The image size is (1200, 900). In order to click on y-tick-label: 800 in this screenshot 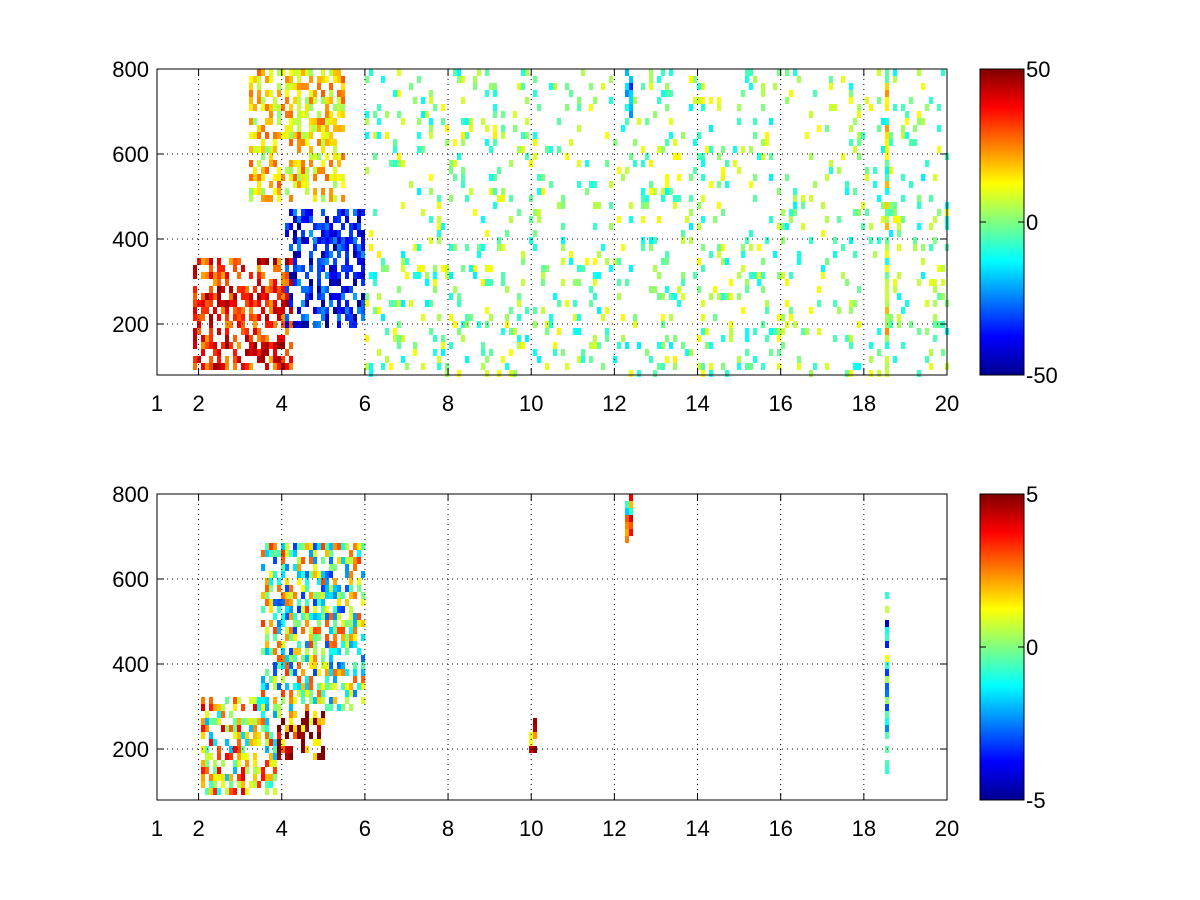, I will do `click(130, 69)`.